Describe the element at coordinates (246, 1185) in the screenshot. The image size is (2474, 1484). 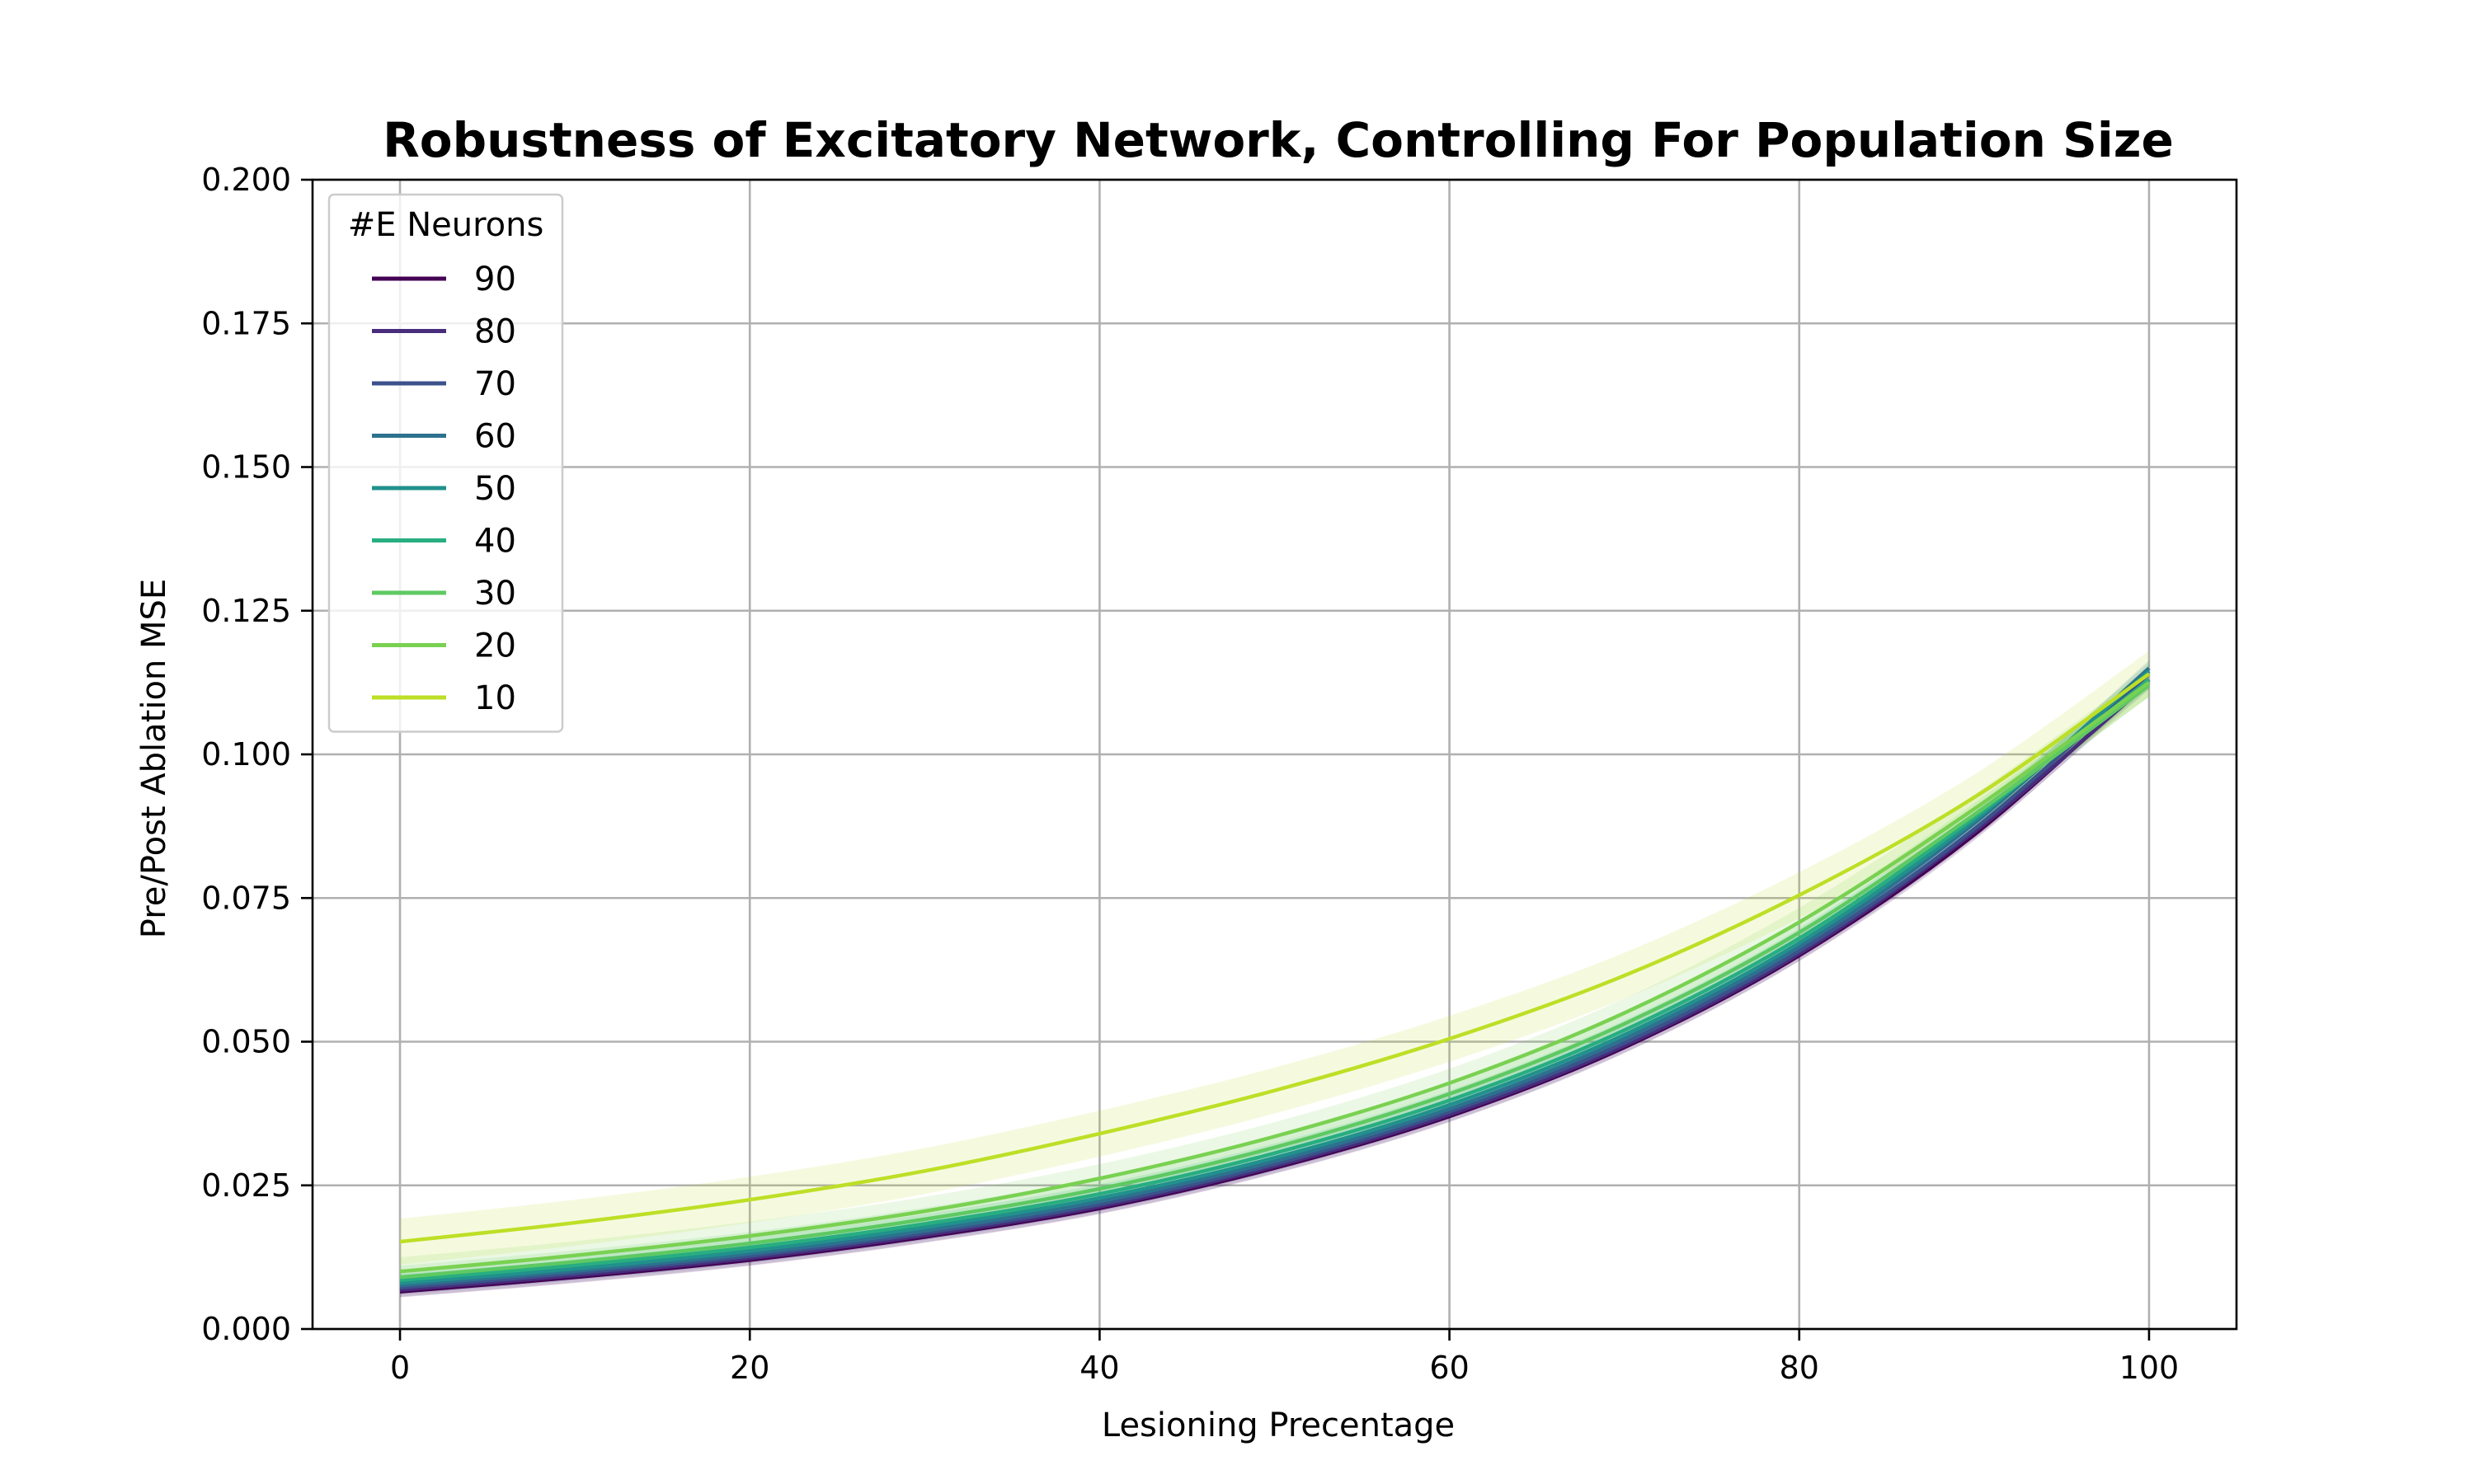
I see `y-tick-label: 0.025` at that location.